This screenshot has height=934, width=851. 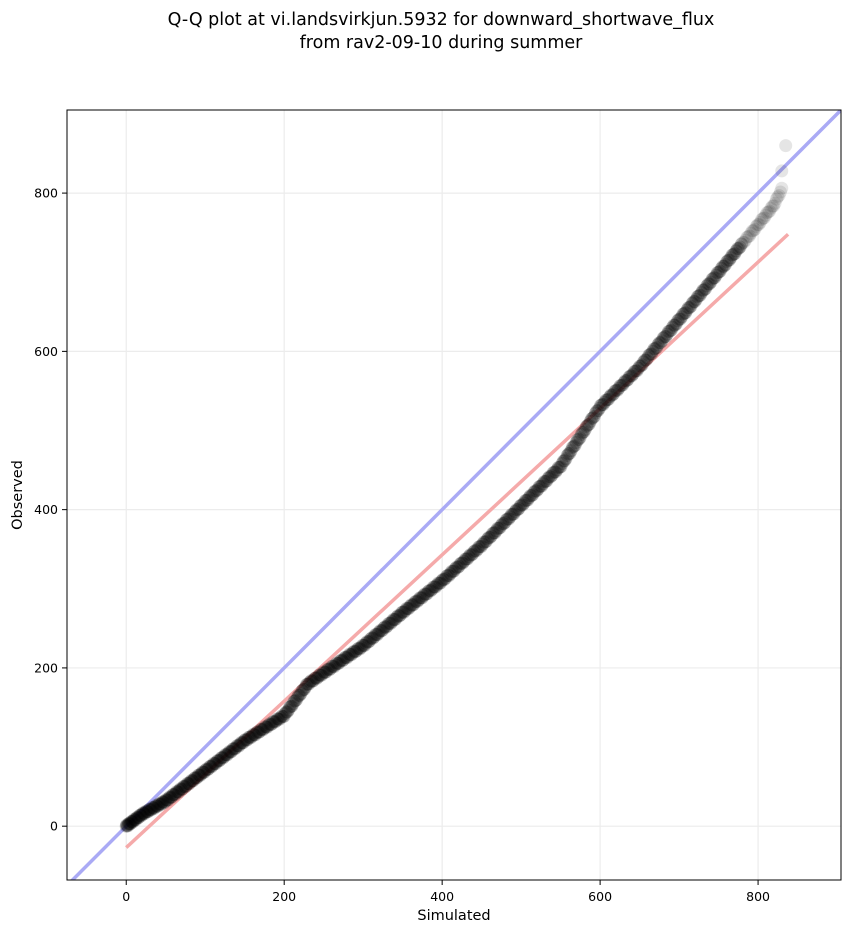 What do you see at coordinates (50, 510) in the screenshot?
I see `y-axis-ticks: 0 200 400 600 800` at bounding box center [50, 510].